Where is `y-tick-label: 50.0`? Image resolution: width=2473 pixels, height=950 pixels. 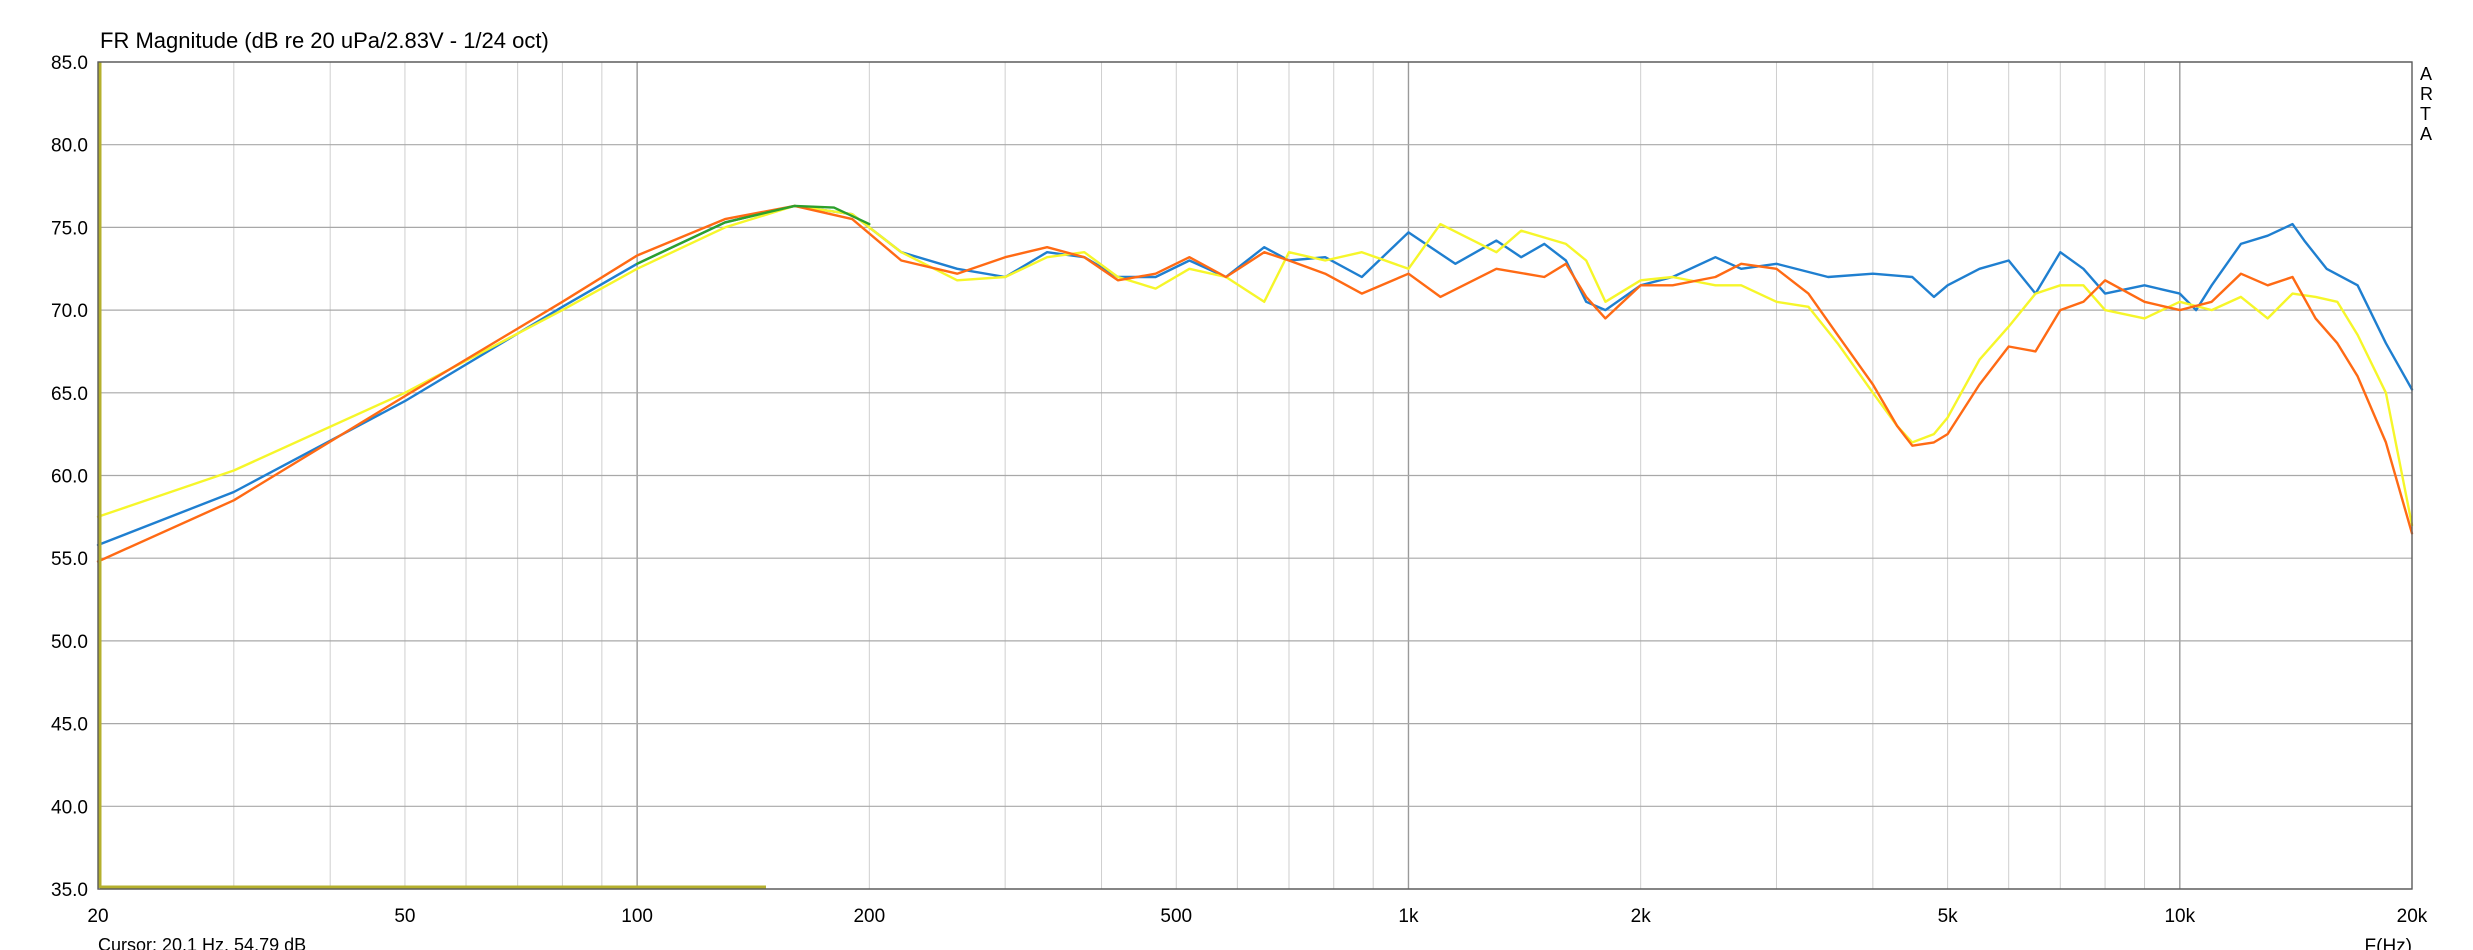 y-tick-label: 50.0 is located at coordinates (69, 642).